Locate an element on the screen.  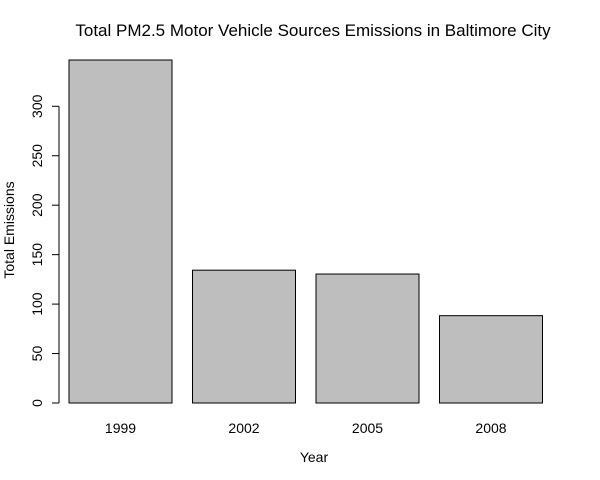
y-tick-label-300: 300 is located at coordinates (37, 106).